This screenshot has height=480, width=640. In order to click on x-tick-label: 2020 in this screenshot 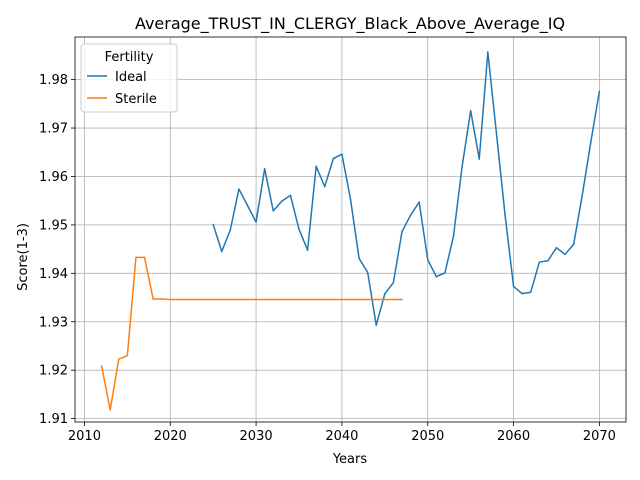, I will do `click(170, 436)`.